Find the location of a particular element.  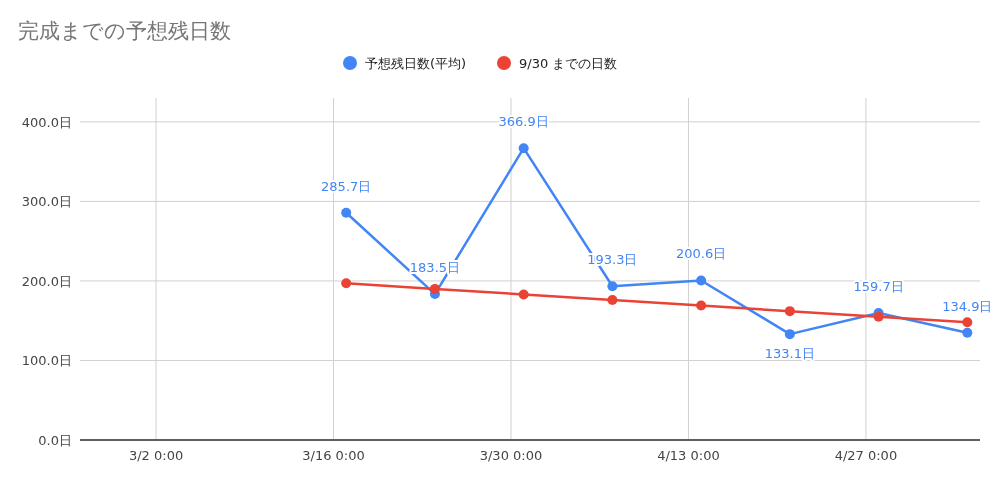

y-tick-label: 0.0日 is located at coordinates (55, 440).